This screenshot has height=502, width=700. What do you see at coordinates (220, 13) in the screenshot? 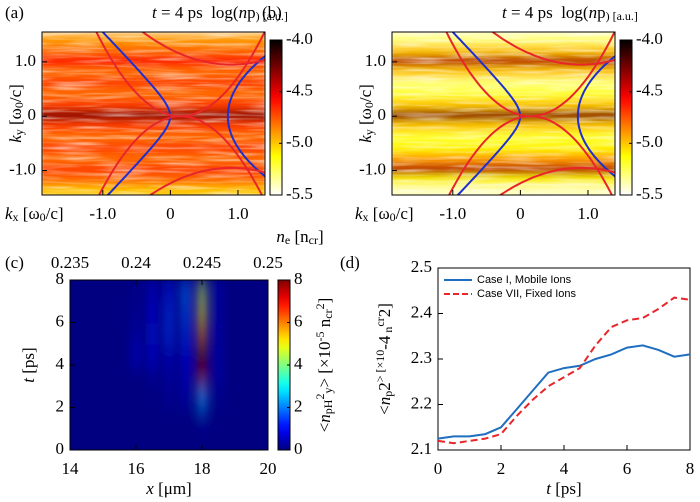
I see `panel-title: t = 4 ps log(np) [a.u.]` at bounding box center [220, 13].